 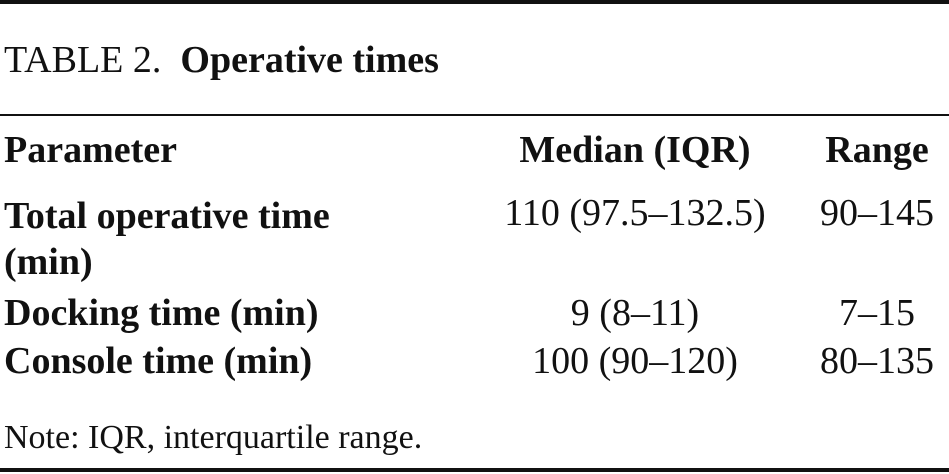 I want to click on caption: TABLE 2. Operative times, so click(x=221, y=60).